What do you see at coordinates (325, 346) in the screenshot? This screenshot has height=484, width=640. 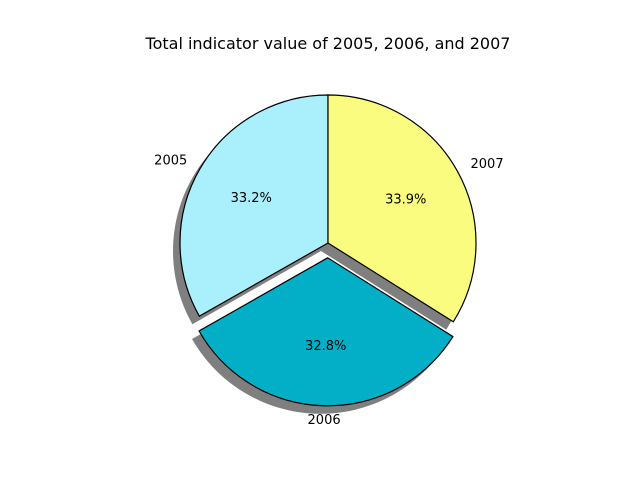 I see `slice-percent-2006: 32.8%` at bounding box center [325, 346].